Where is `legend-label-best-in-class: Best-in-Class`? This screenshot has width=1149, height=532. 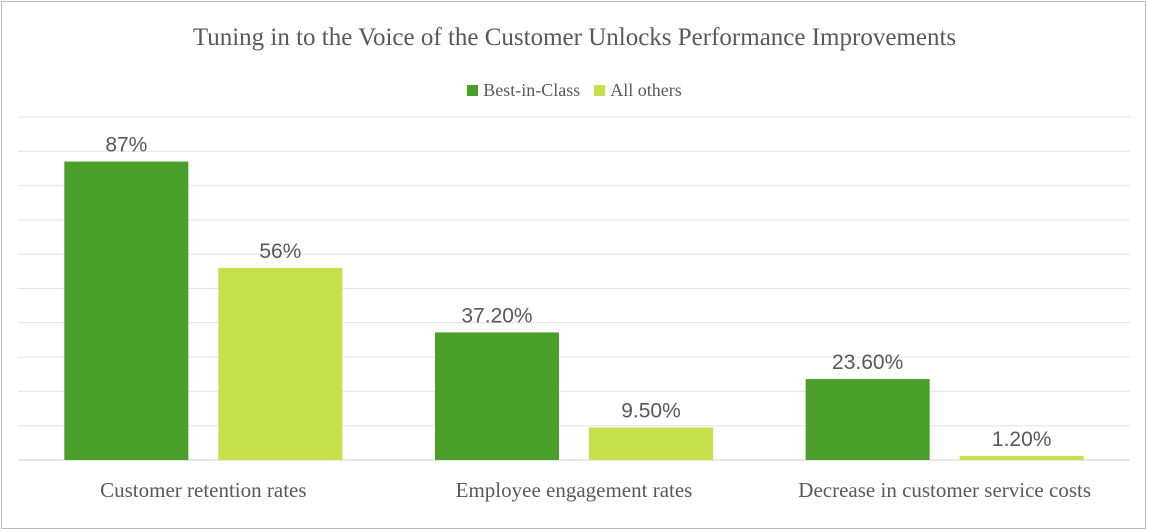 legend-label-best-in-class: Best-in-Class is located at coordinates (532, 90).